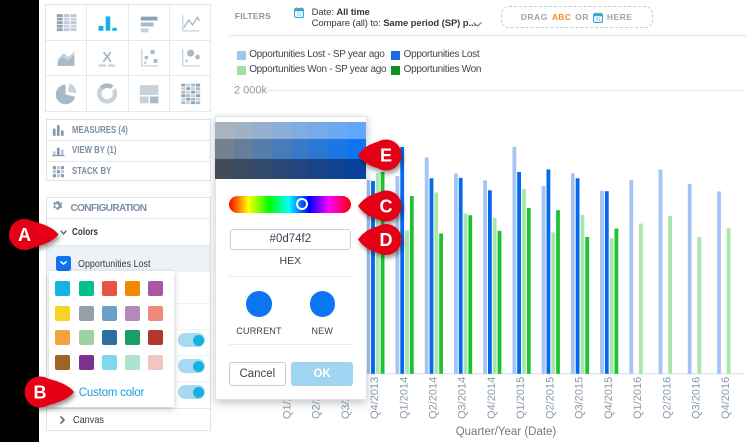 The image size is (750, 442). I want to click on svg-text: Q1/2016, so click(638, 398).